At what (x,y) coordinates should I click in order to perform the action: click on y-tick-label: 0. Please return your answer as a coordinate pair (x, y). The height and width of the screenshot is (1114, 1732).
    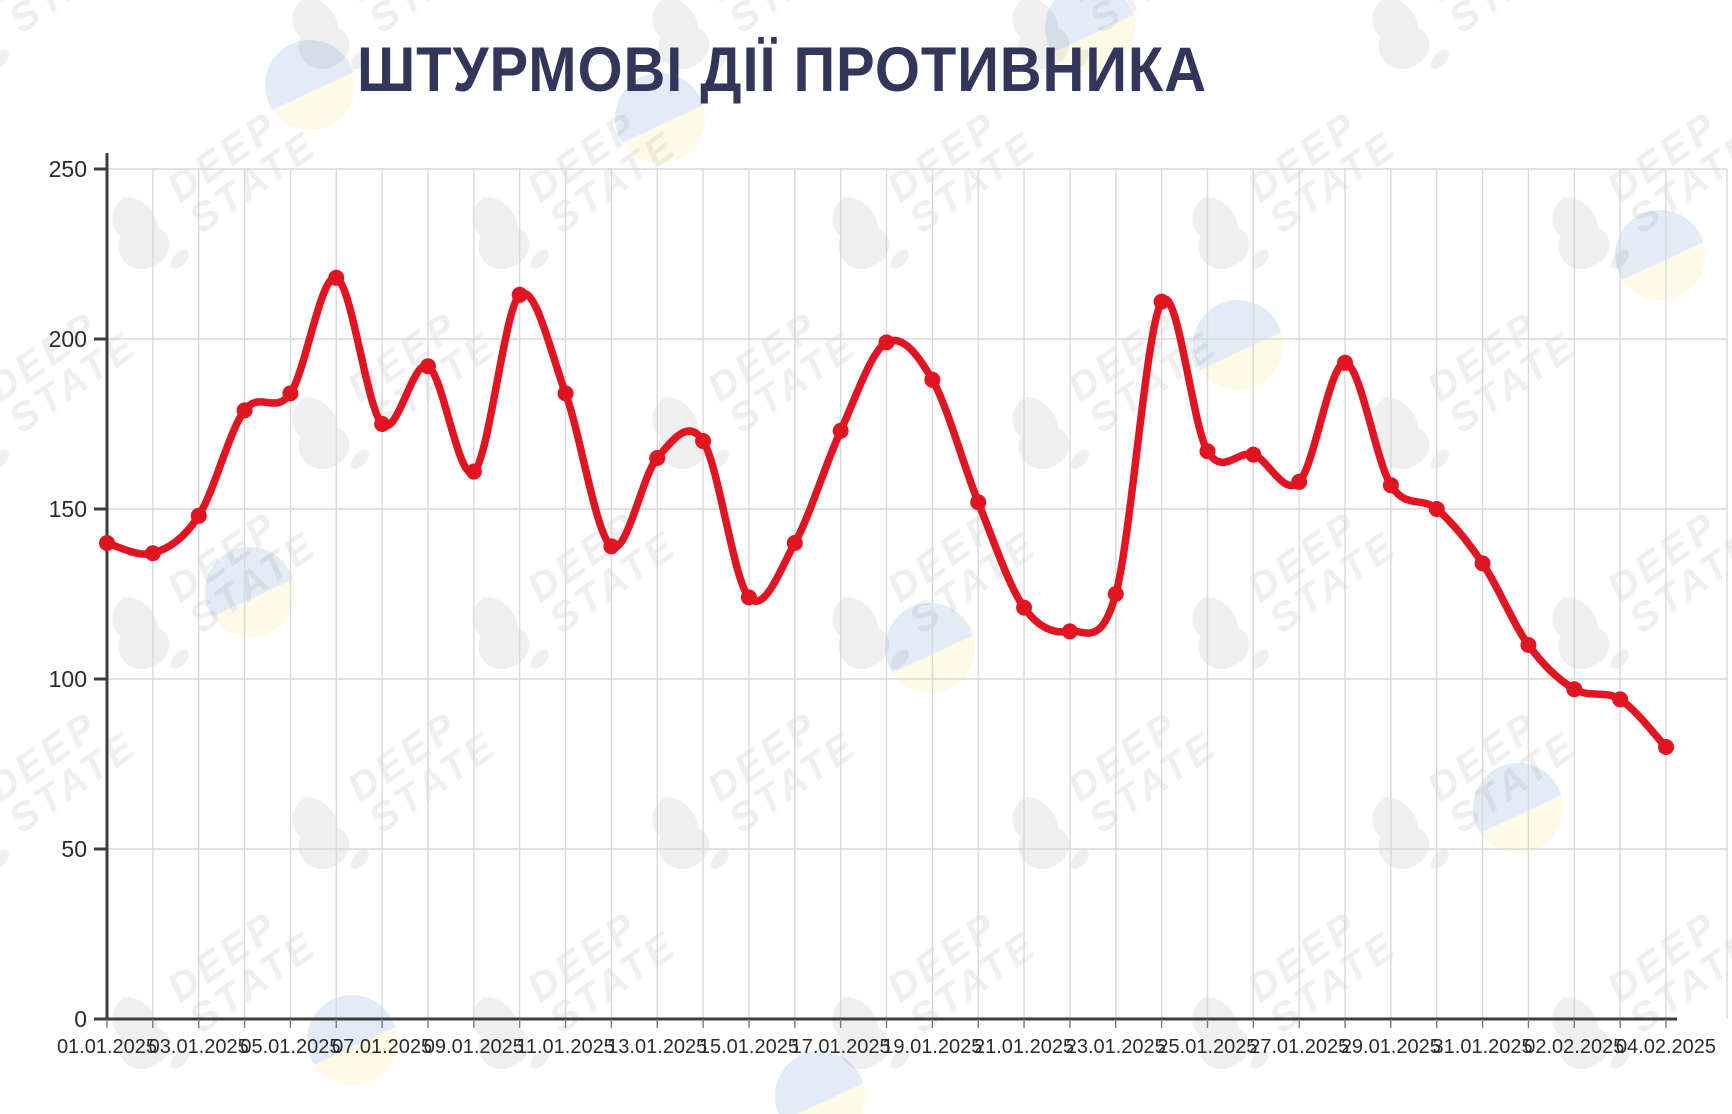
    Looking at the image, I should click on (80, 1019).